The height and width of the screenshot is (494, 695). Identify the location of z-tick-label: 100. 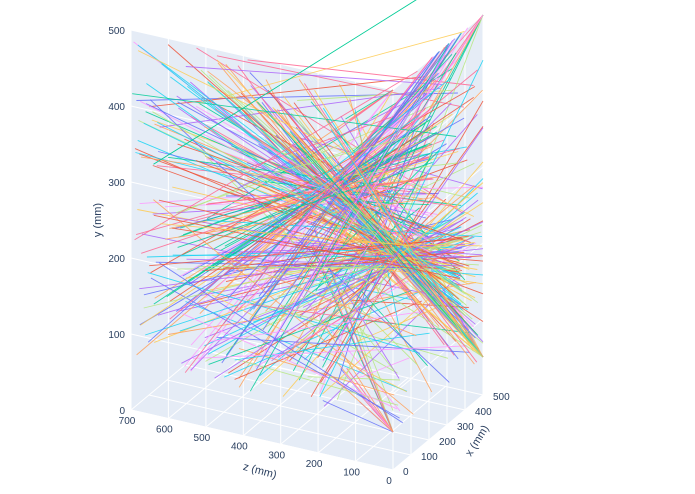
(351, 472).